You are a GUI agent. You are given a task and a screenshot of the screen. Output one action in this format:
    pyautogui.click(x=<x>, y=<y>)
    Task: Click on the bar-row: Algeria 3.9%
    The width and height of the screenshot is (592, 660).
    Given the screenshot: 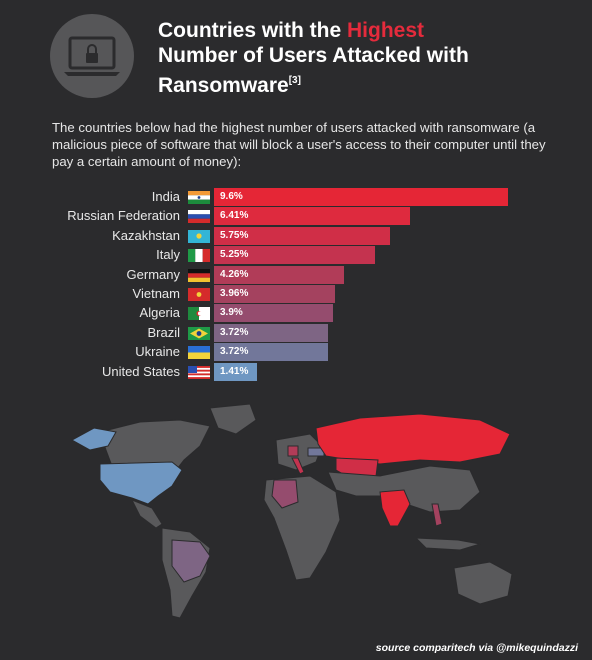 What is the action you would take?
    pyautogui.click(x=296, y=313)
    